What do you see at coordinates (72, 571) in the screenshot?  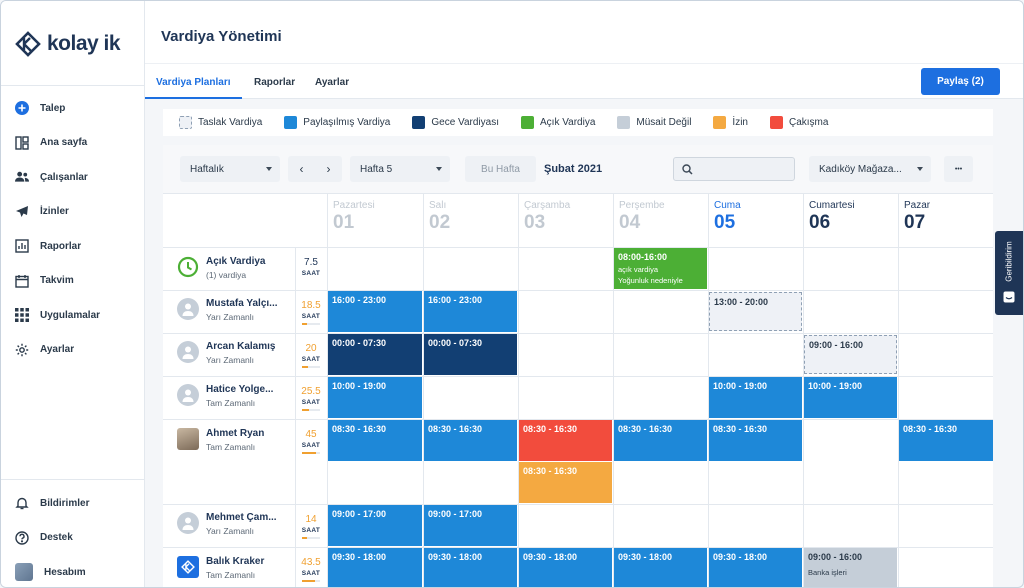 I see `sidebar-item-hesabim: Hesabım` at bounding box center [72, 571].